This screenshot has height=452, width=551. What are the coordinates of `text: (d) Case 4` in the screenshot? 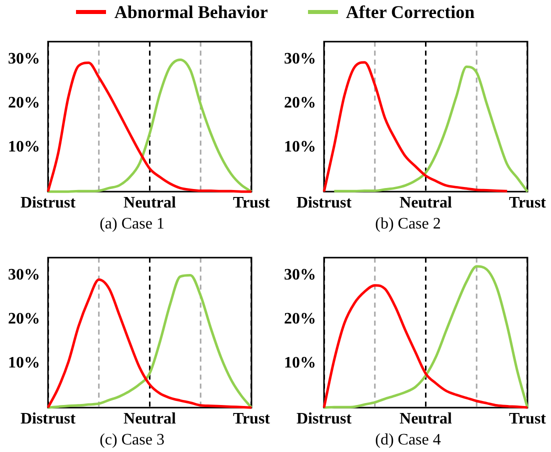 It's located at (408, 440).